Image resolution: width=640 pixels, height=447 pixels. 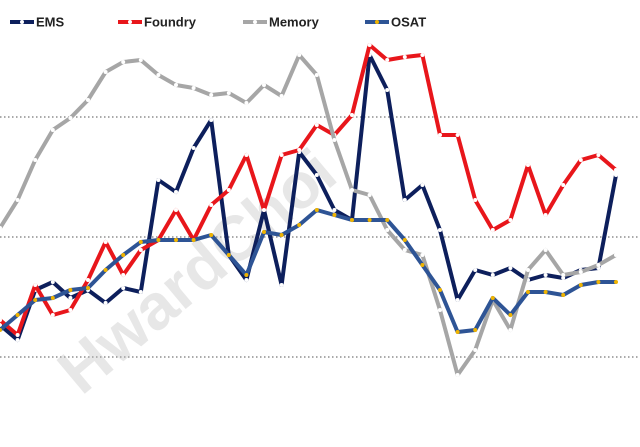 What do you see at coordinates (157, 21) in the screenshot?
I see `legend-item: Foundry` at bounding box center [157, 21].